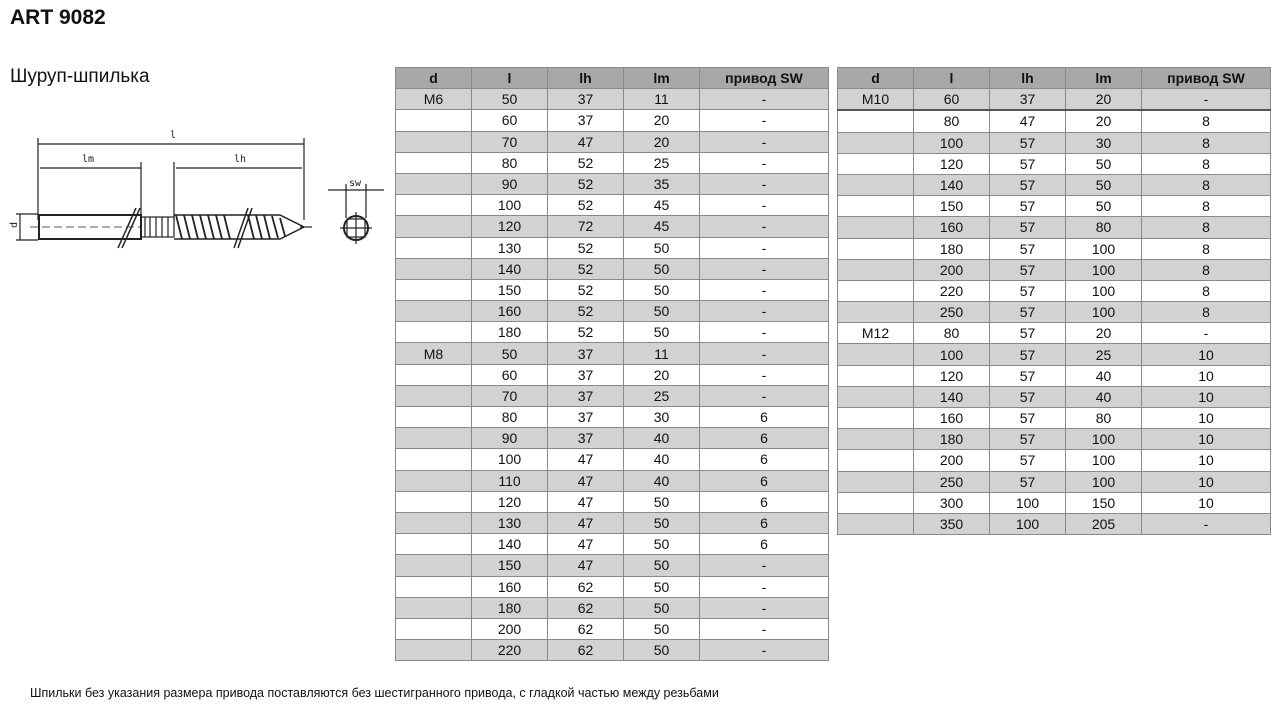 The image size is (1279, 710). What do you see at coordinates (612, 290) in the screenshot?
I see `table-row: 150 52 50-` at bounding box center [612, 290].